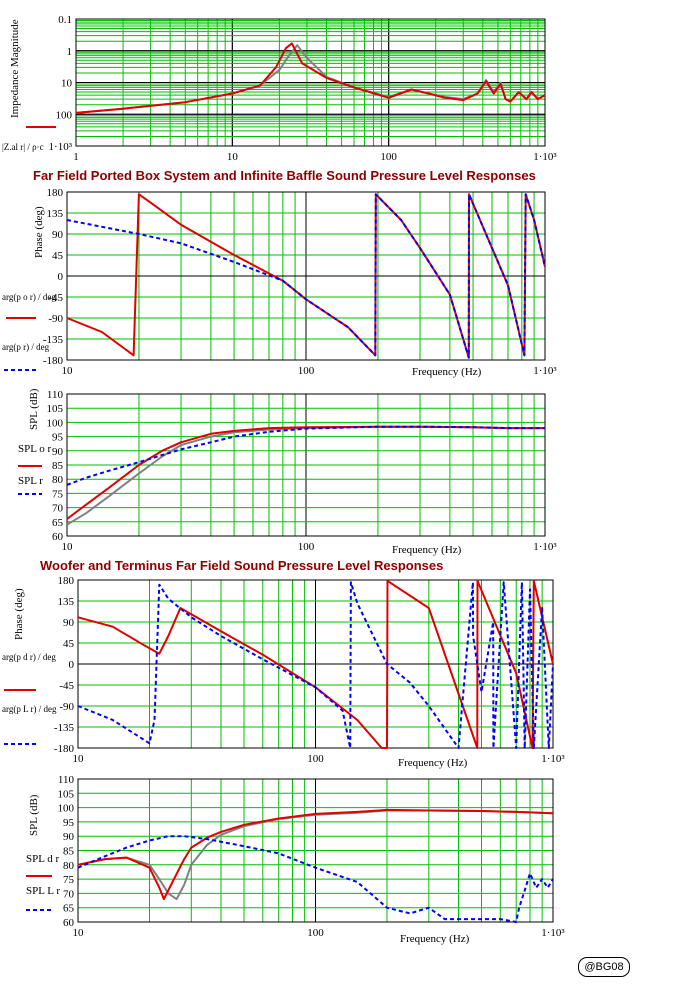  What do you see at coordinates (604, 967) in the screenshot?
I see `copyright-badge: @BG08` at bounding box center [604, 967].